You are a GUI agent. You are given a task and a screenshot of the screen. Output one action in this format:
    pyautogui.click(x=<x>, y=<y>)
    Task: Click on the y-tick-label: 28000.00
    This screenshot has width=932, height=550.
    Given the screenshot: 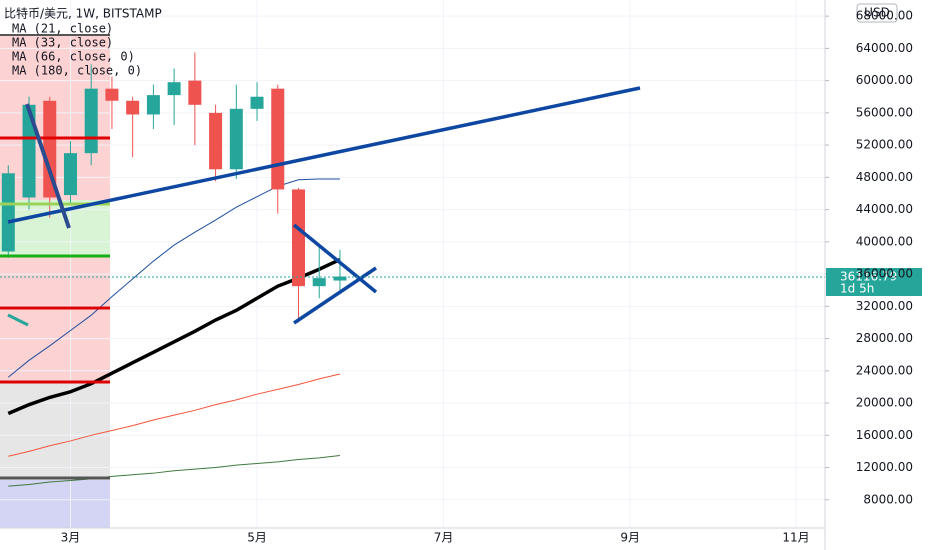 What is the action you would take?
    pyautogui.click(x=884, y=338)
    